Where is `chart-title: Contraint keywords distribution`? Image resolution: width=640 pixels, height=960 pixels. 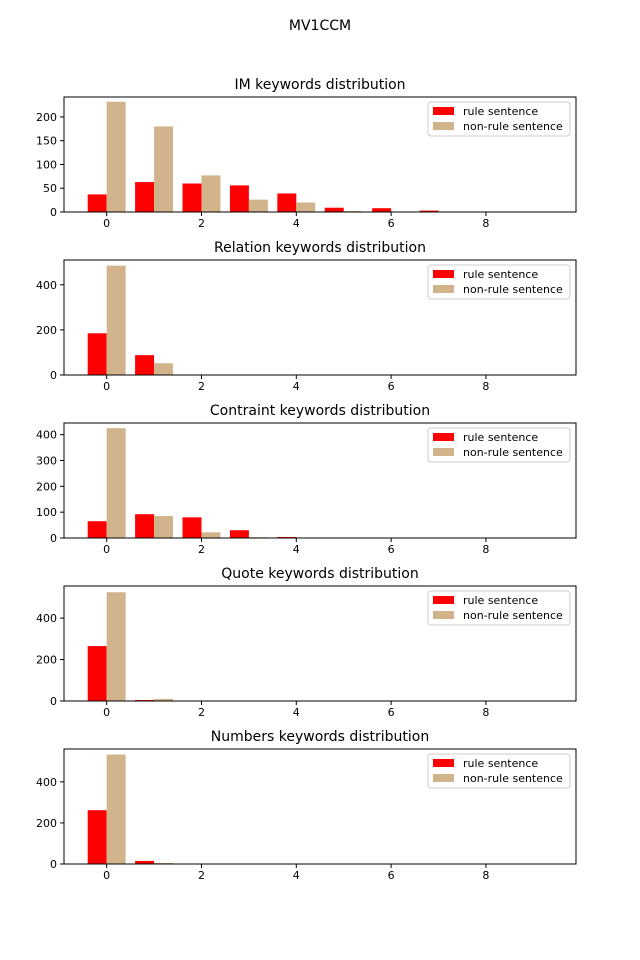
chart-title: Contraint keywords distribution is located at coordinates (320, 411).